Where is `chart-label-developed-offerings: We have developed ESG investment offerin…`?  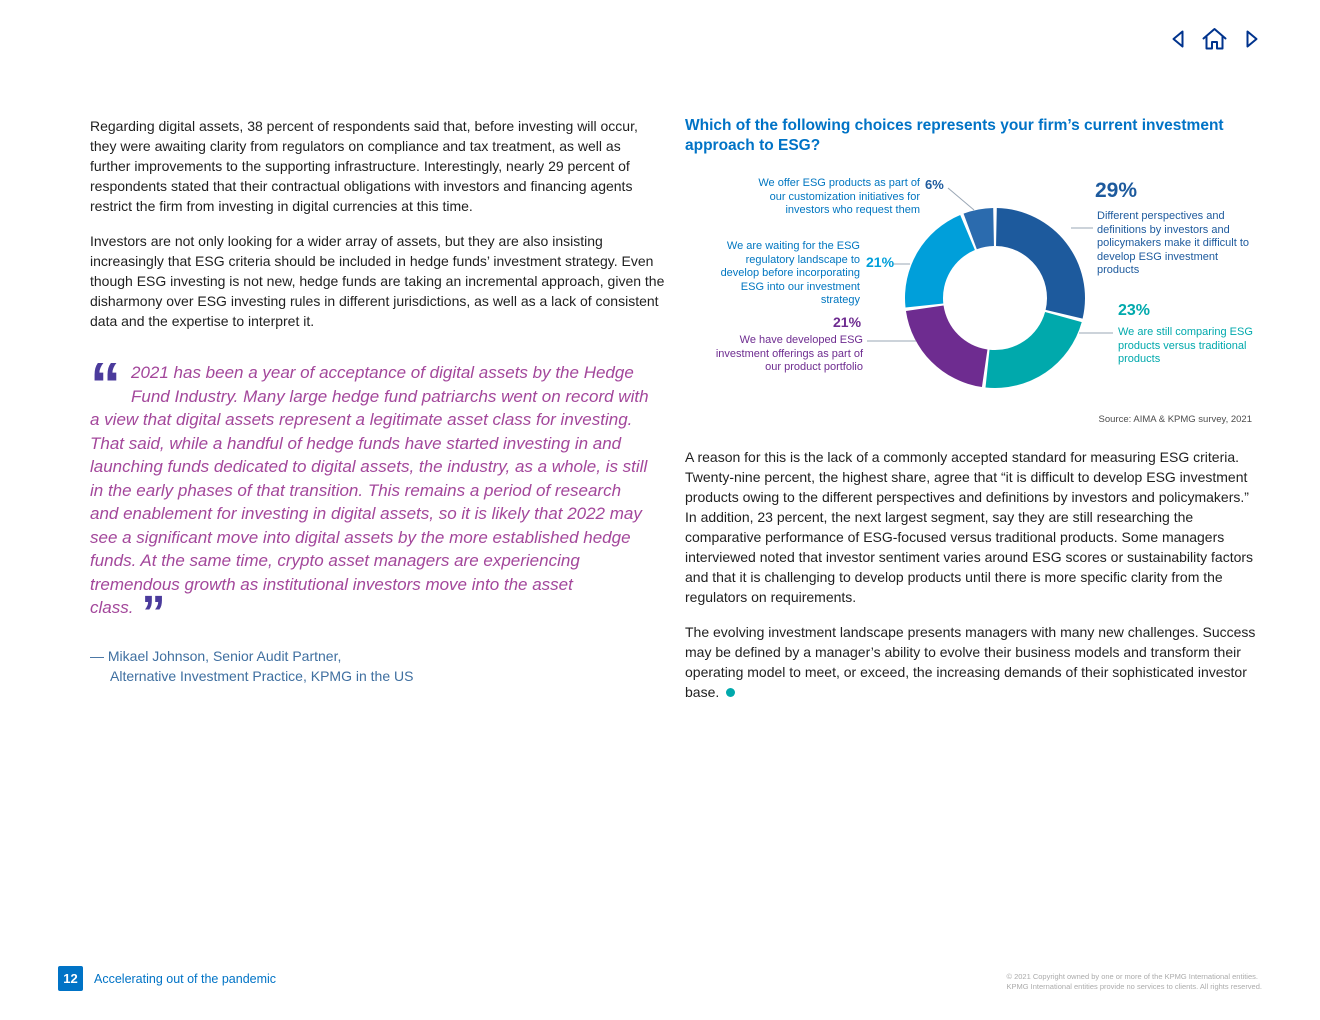 chart-label-developed-offerings: We have developed ESG investment offerin… is located at coordinates (789, 353).